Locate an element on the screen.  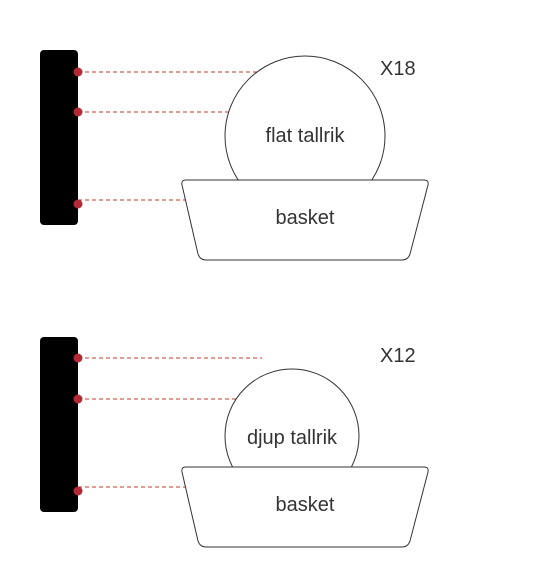
plate-label: djup tallrik is located at coordinates (292, 438).